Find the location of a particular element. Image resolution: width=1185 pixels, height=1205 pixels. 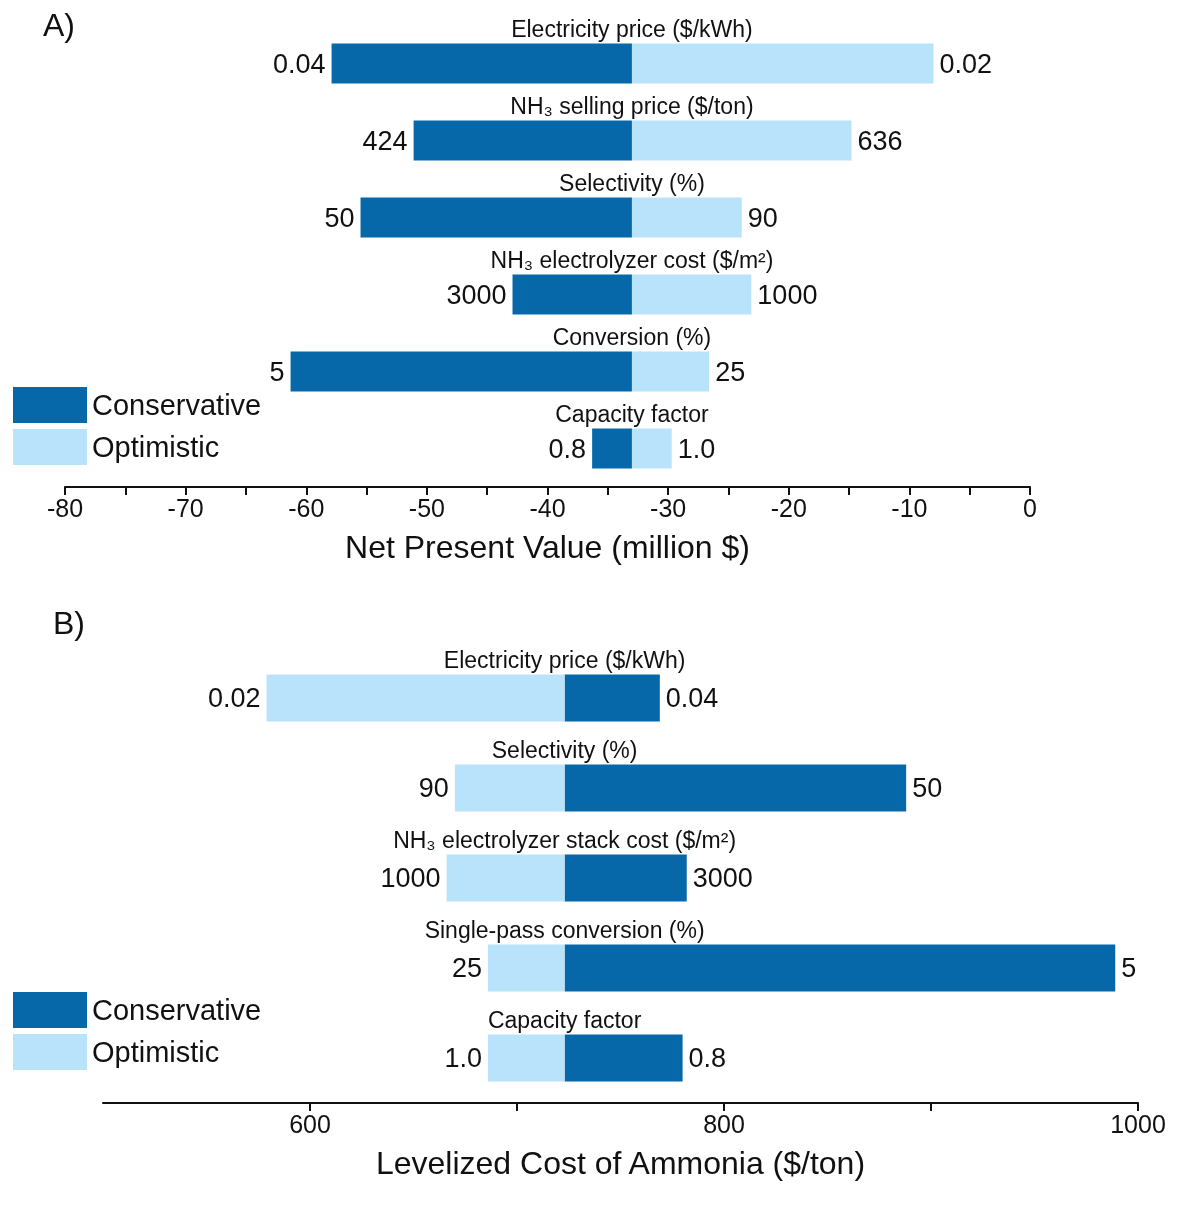

x-tick-label: -70 is located at coordinates (185, 507).